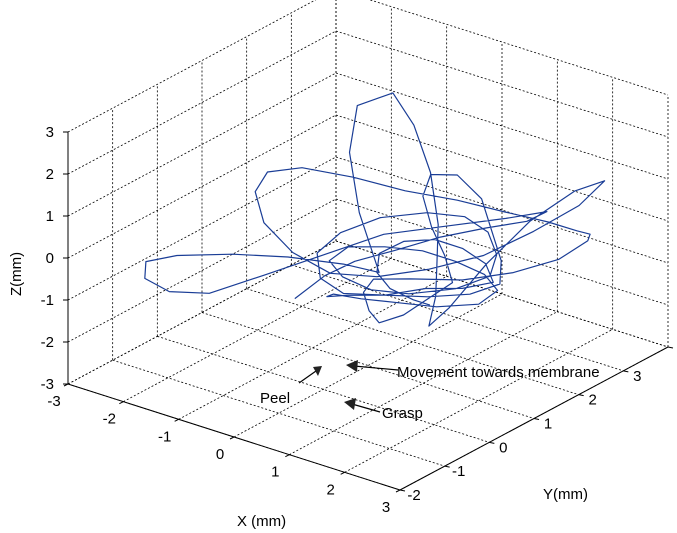 The width and height of the screenshot is (677, 533). Describe the element at coordinates (50, 216) in the screenshot. I see `z-tick-label: 1` at that location.